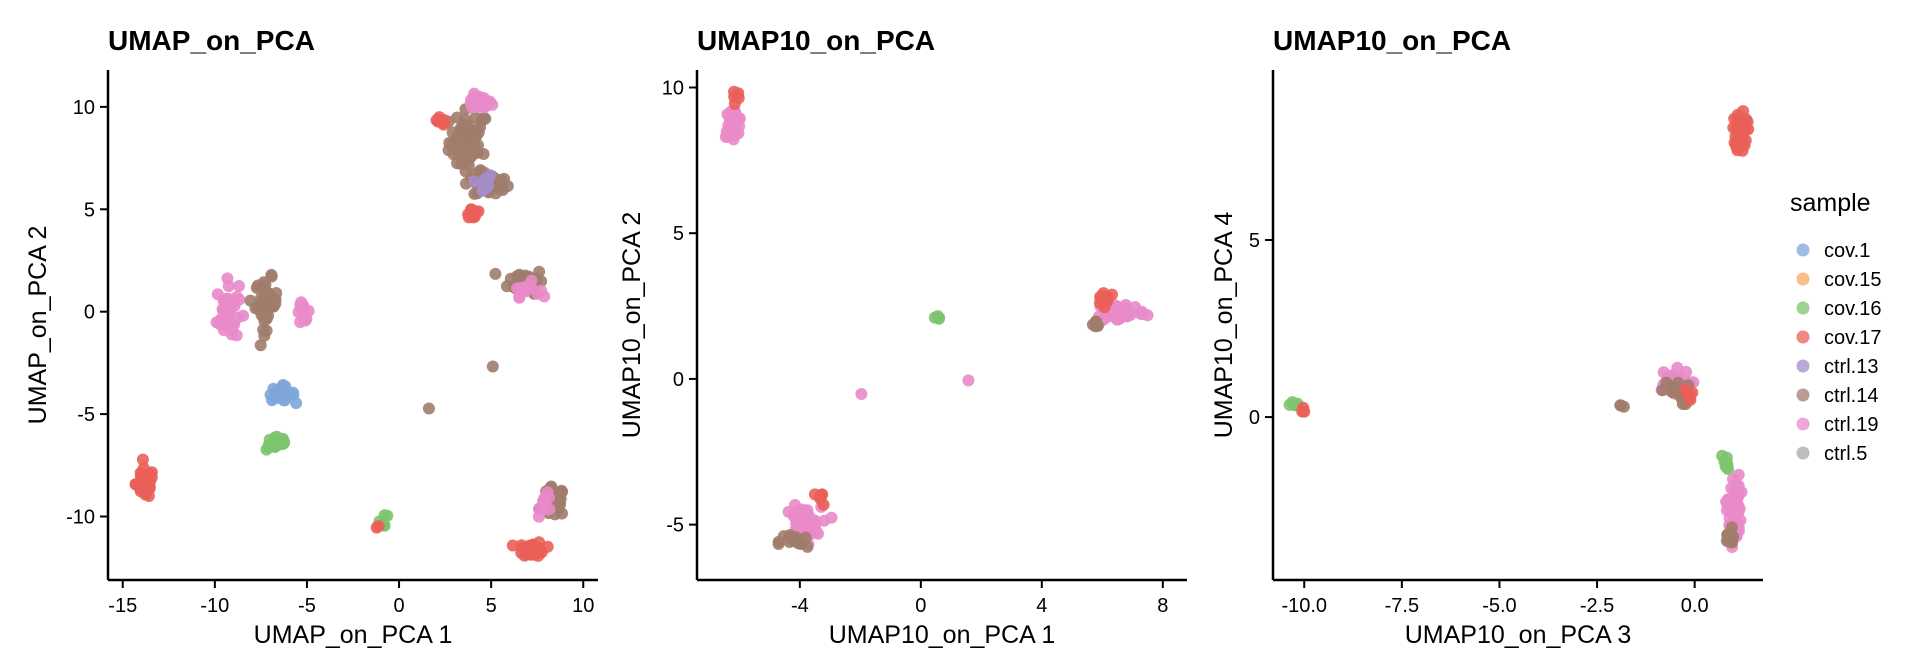 The height and width of the screenshot is (672, 1920). What do you see at coordinates (1499, 606) in the screenshot?
I see `x-tick-label: -5.0` at bounding box center [1499, 606].